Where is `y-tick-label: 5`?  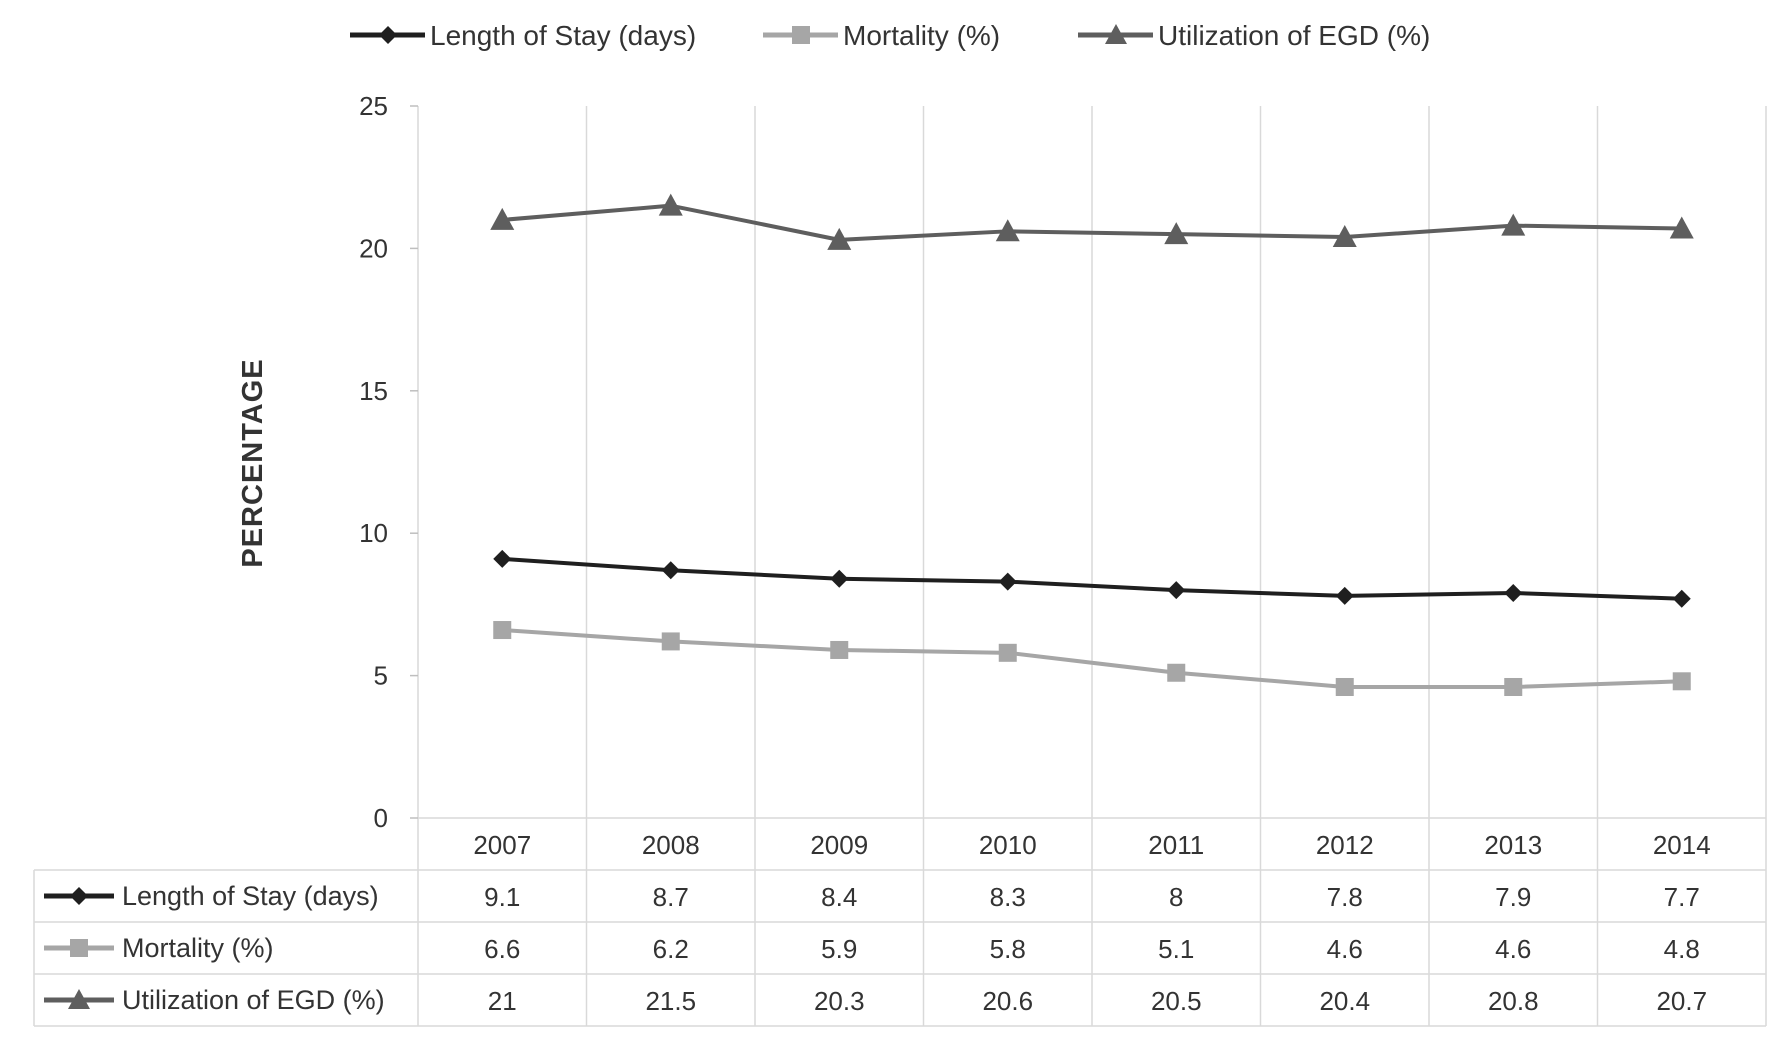
y-tick-label: 5 is located at coordinates (381, 676).